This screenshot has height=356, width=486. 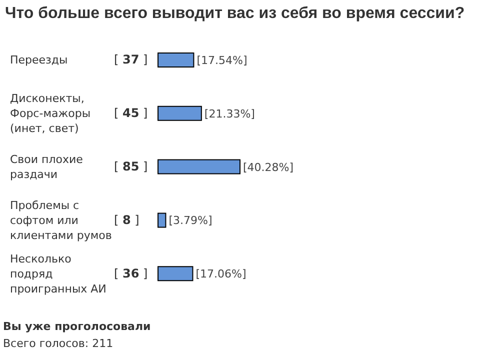 What do you see at coordinates (39, 60) in the screenshot?
I see `y-tick-label: Переезды` at bounding box center [39, 60].